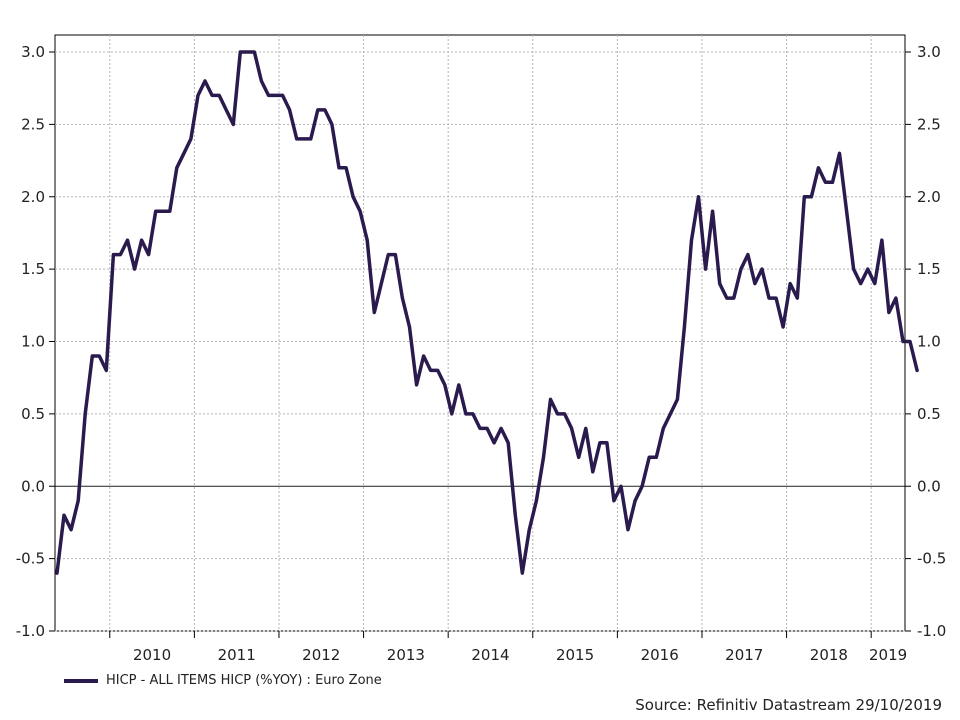 The height and width of the screenshot is (720, 960). I want to click on legend-label: HICP - ALL ITEMS HICP (%YOY) : Euro Zone, so click(244, 680).